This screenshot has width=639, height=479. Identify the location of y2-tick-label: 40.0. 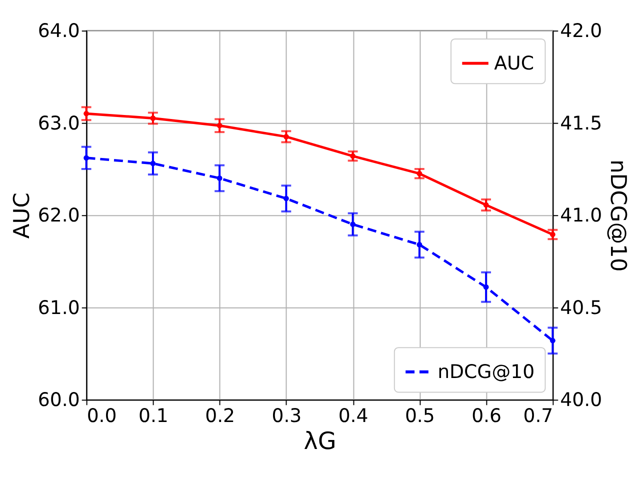
(581, 401).